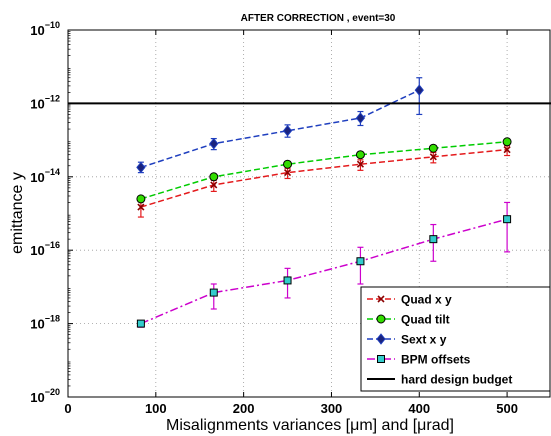  I want to click on y-axis-label: emittance y, so click(17, 213).